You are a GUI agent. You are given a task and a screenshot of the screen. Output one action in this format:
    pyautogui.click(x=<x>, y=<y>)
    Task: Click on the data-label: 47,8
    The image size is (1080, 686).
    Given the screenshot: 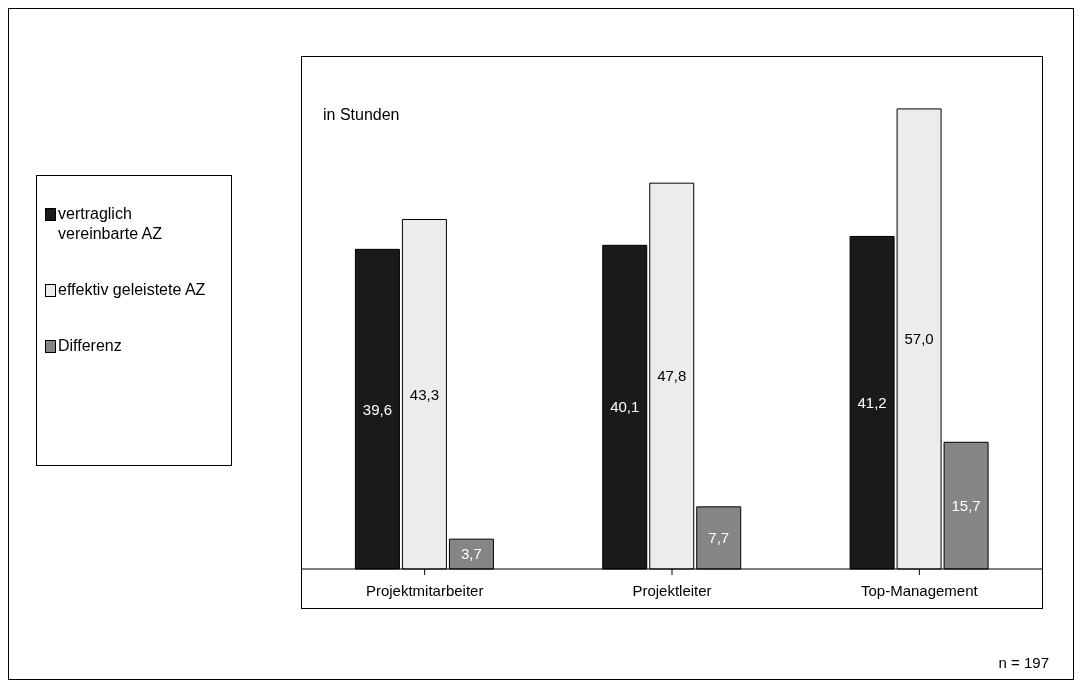 What is the action you would take?
    pyautogui.click(x=672, y=376)
    